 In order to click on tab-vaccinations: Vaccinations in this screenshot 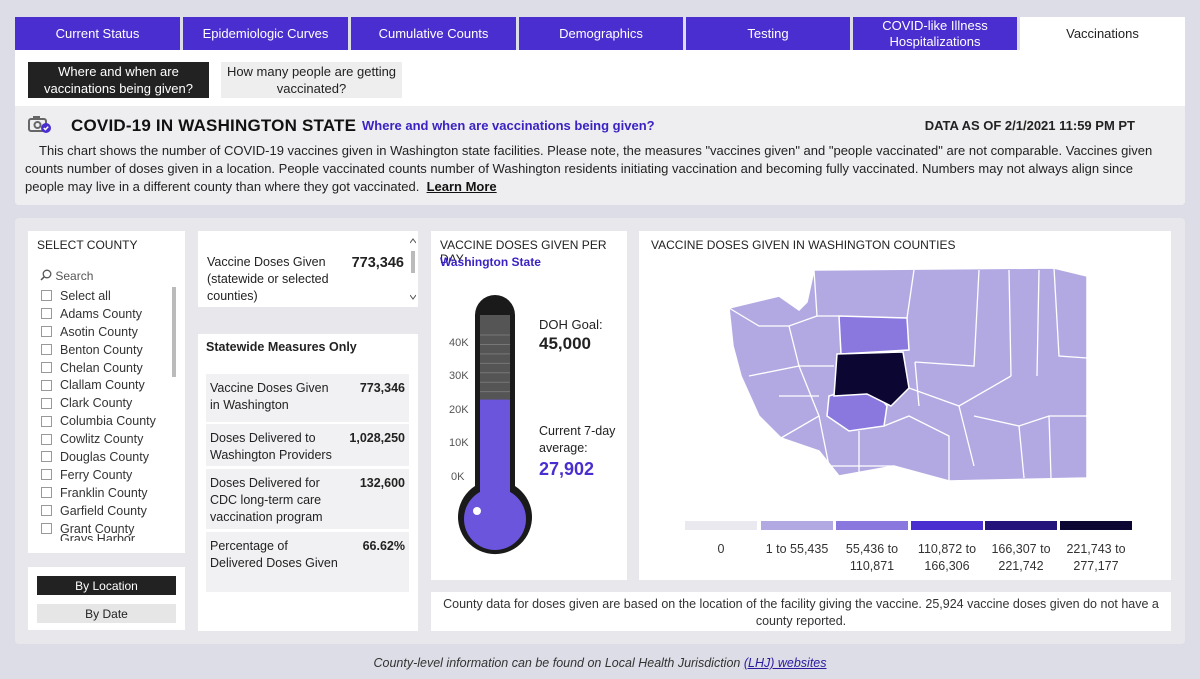, I will do `click(1102, 33)`.